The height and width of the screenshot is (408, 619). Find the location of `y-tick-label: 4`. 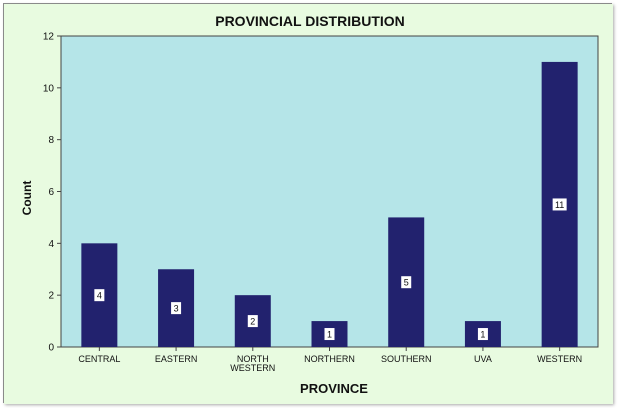

y-tick-label: 4 is located at coordinates (51, 244).